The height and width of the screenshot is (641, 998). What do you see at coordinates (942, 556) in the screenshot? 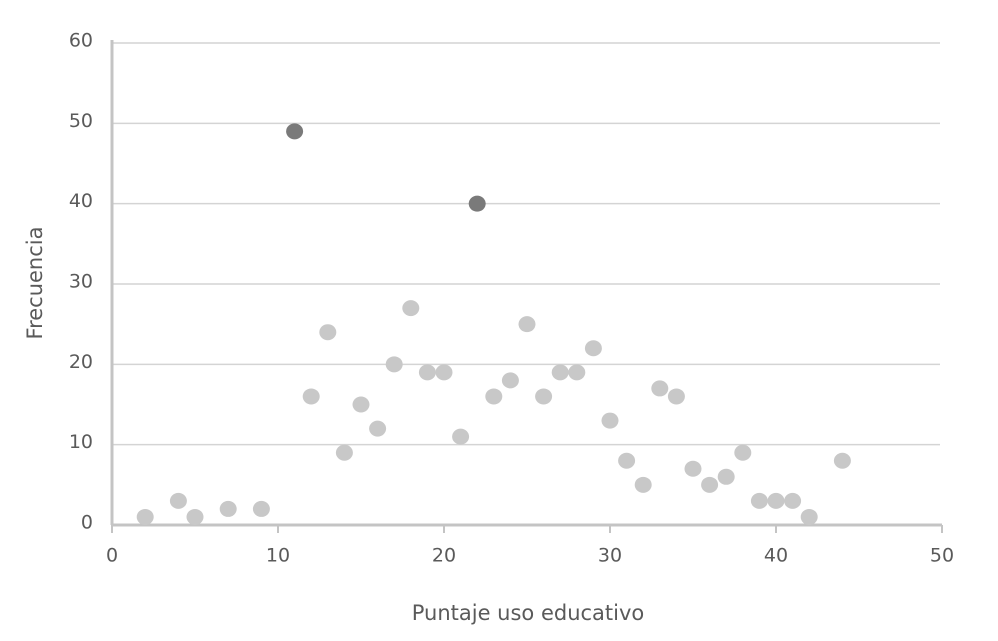
I see `x-tick-label: 50` at bounding box center [942, 556].